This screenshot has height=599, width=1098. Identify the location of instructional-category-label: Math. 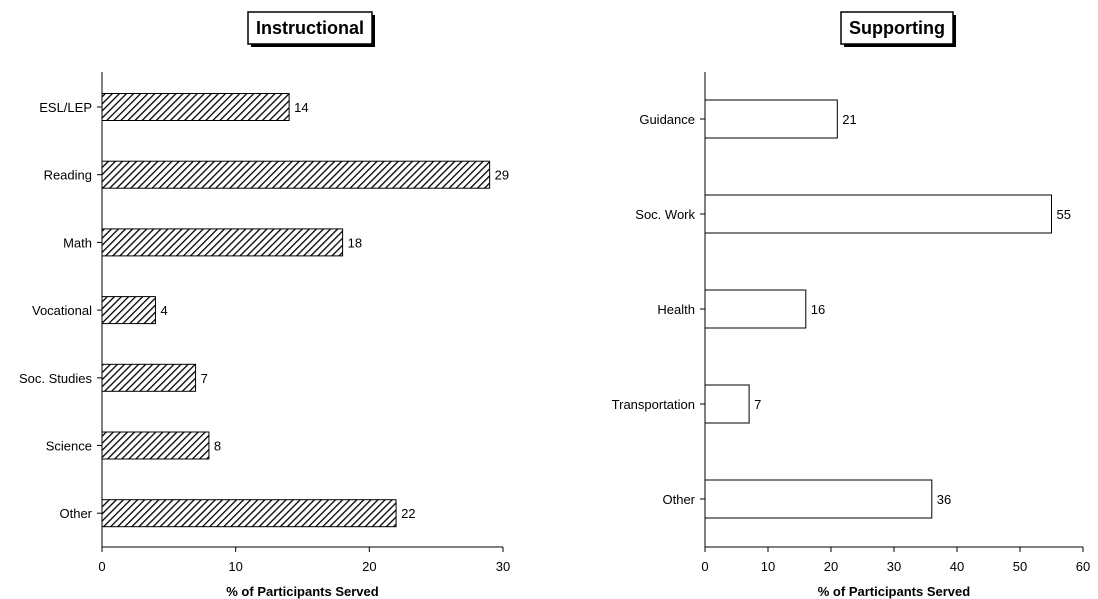
(77, 242).